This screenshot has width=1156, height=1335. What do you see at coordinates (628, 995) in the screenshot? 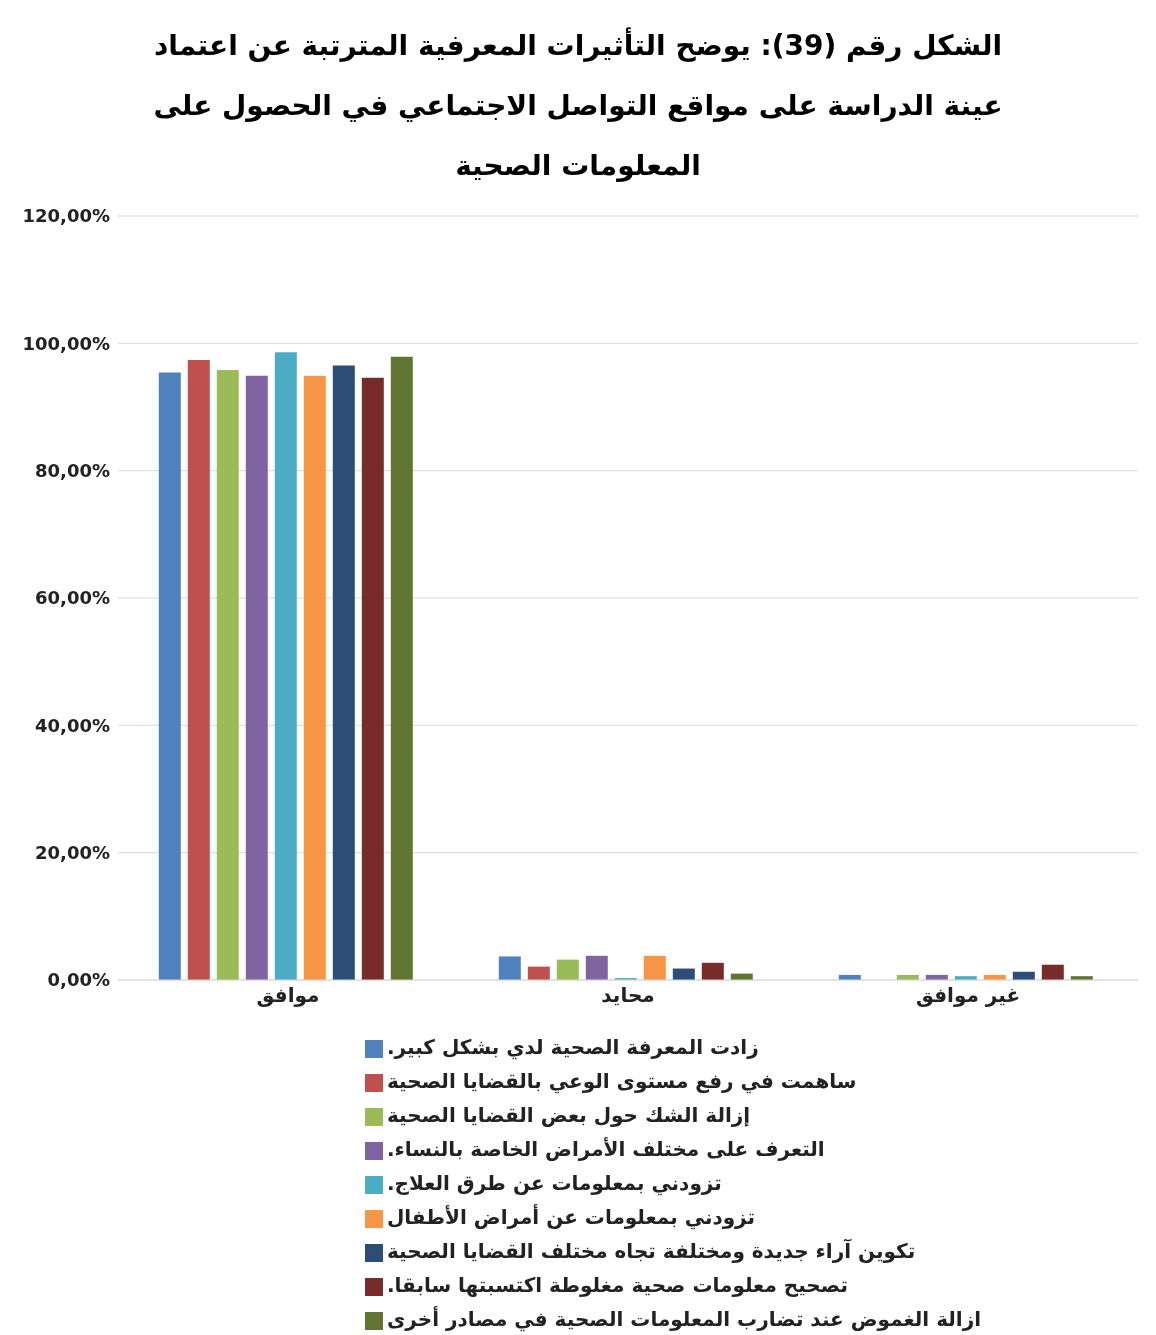
I see `x-tick-label: محايد` at bounding box center [628, 995].